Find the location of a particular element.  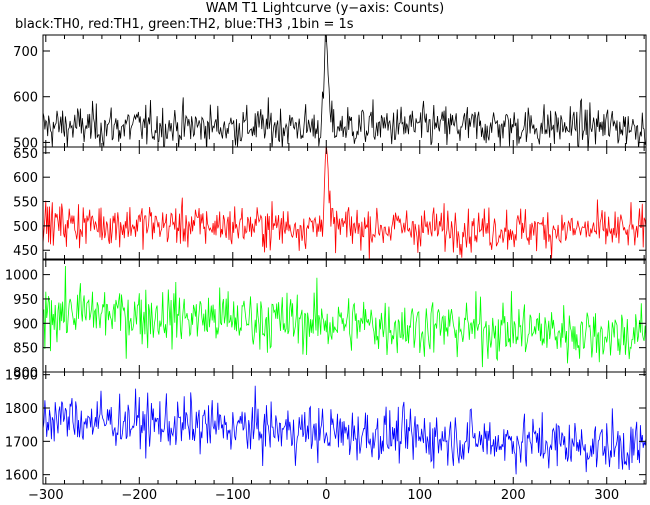

y-tick-label-TH0: 600 is located at coordinates (25, 98).